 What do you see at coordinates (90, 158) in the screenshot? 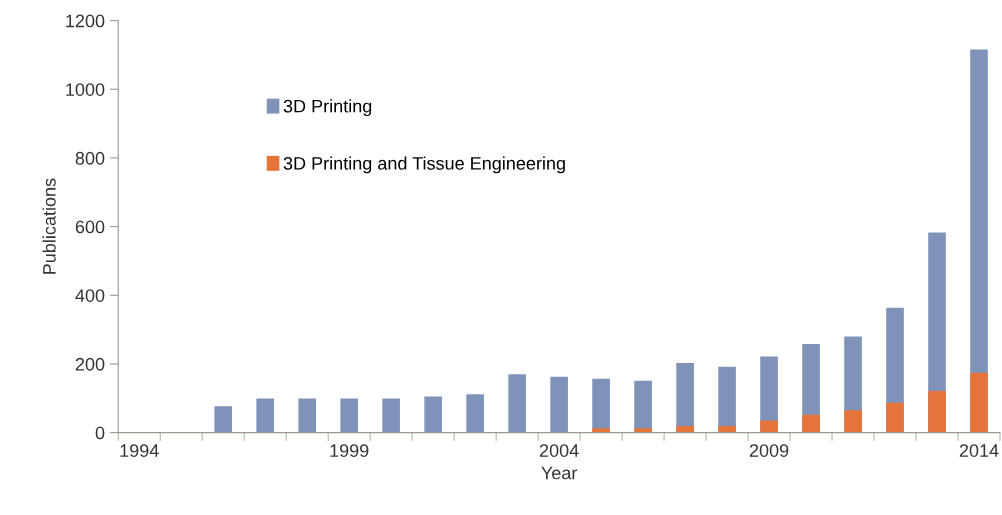
I see `y-tick-label: 800` at bounding box center [90, 158].